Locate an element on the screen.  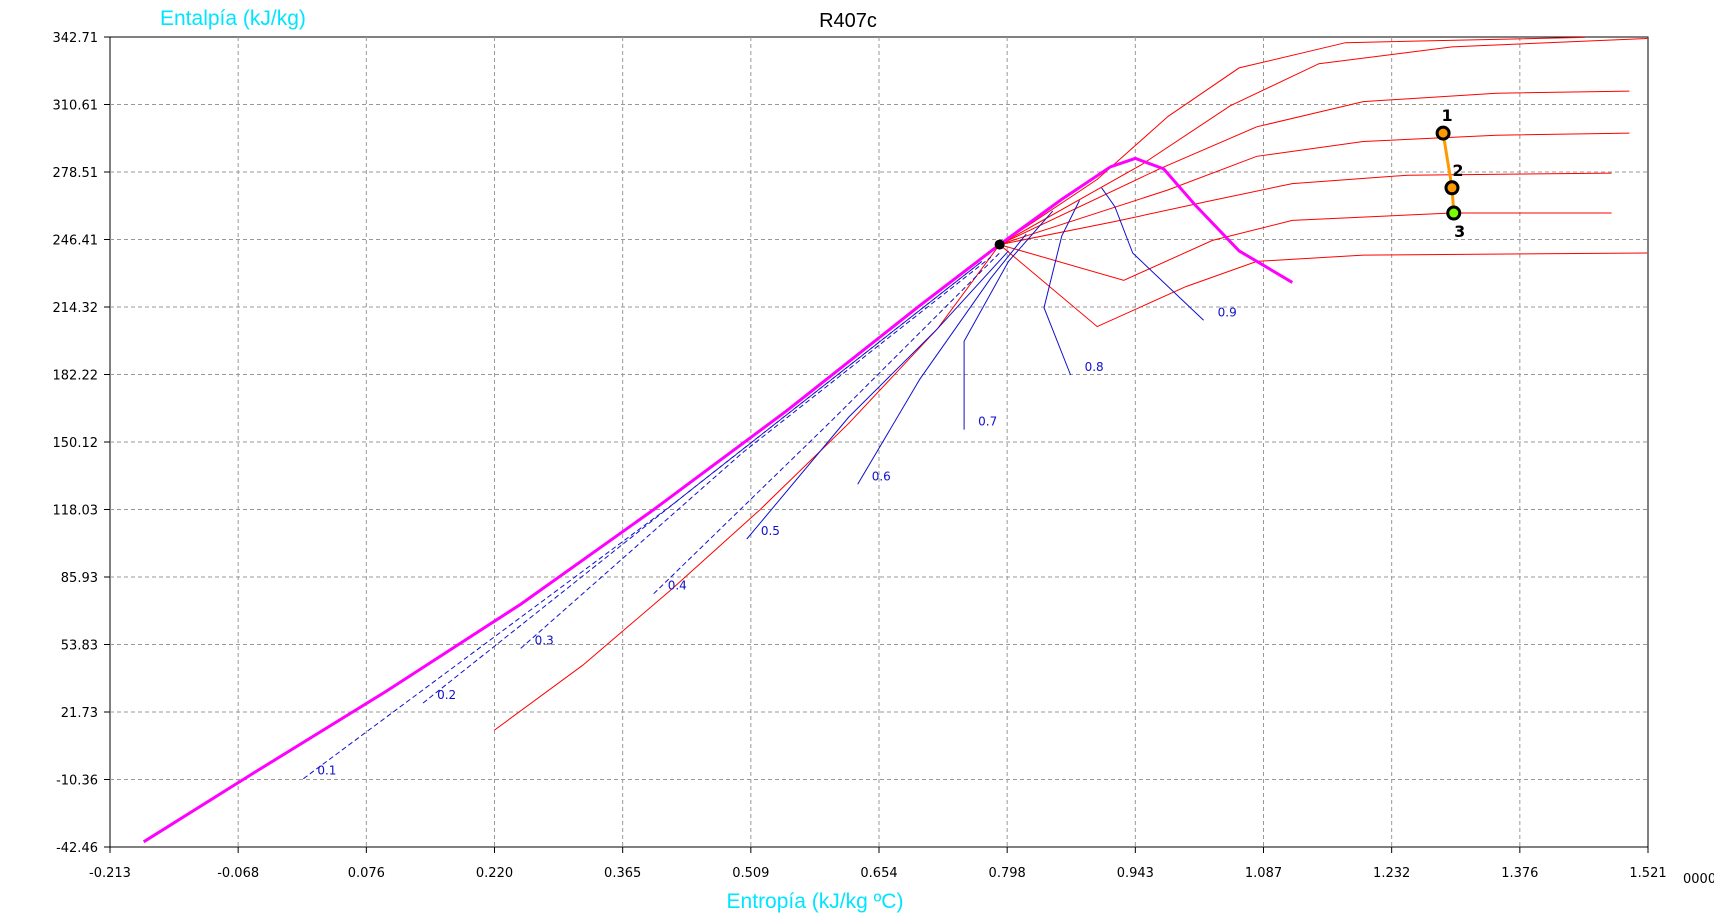
y-tick-label: 150.12 is located at coordinates (76, 443).